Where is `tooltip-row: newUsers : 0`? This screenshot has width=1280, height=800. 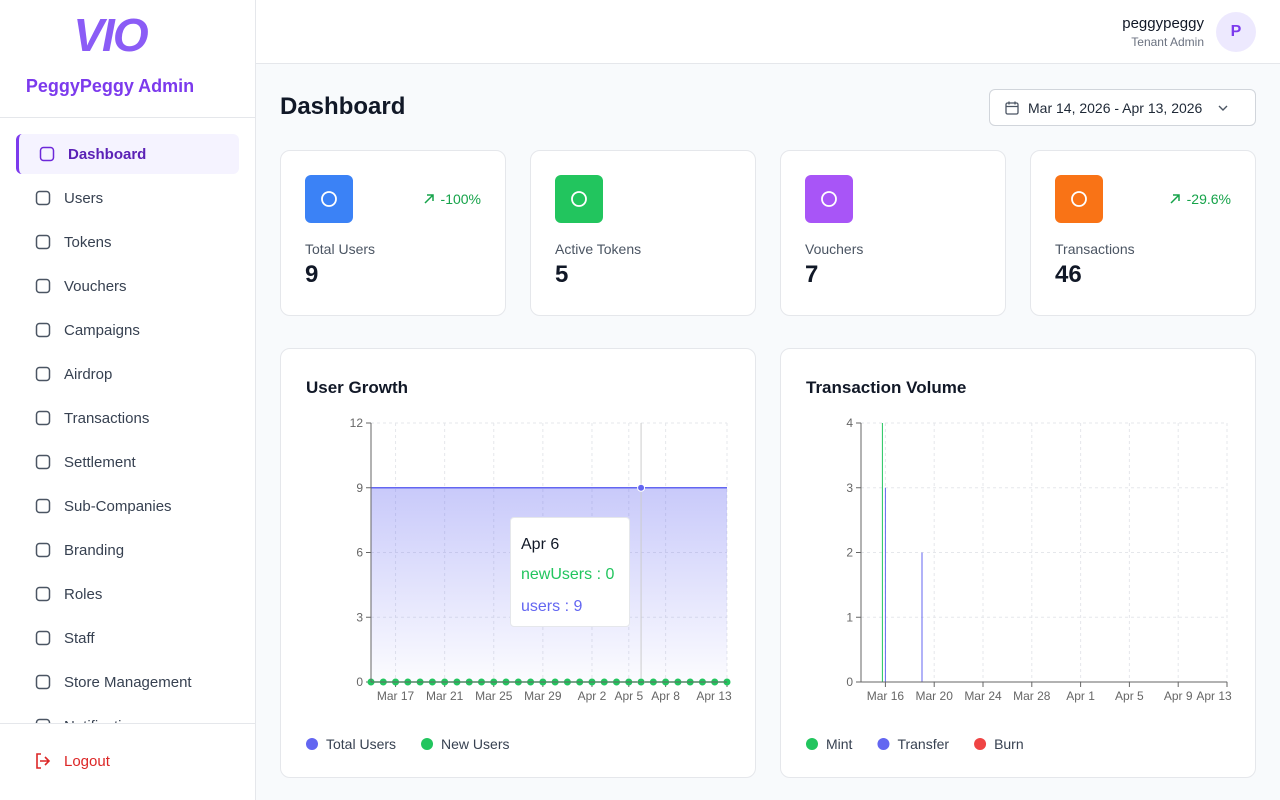 tooltip-row: newUsers : 0 is located at coordinates (570, 575).